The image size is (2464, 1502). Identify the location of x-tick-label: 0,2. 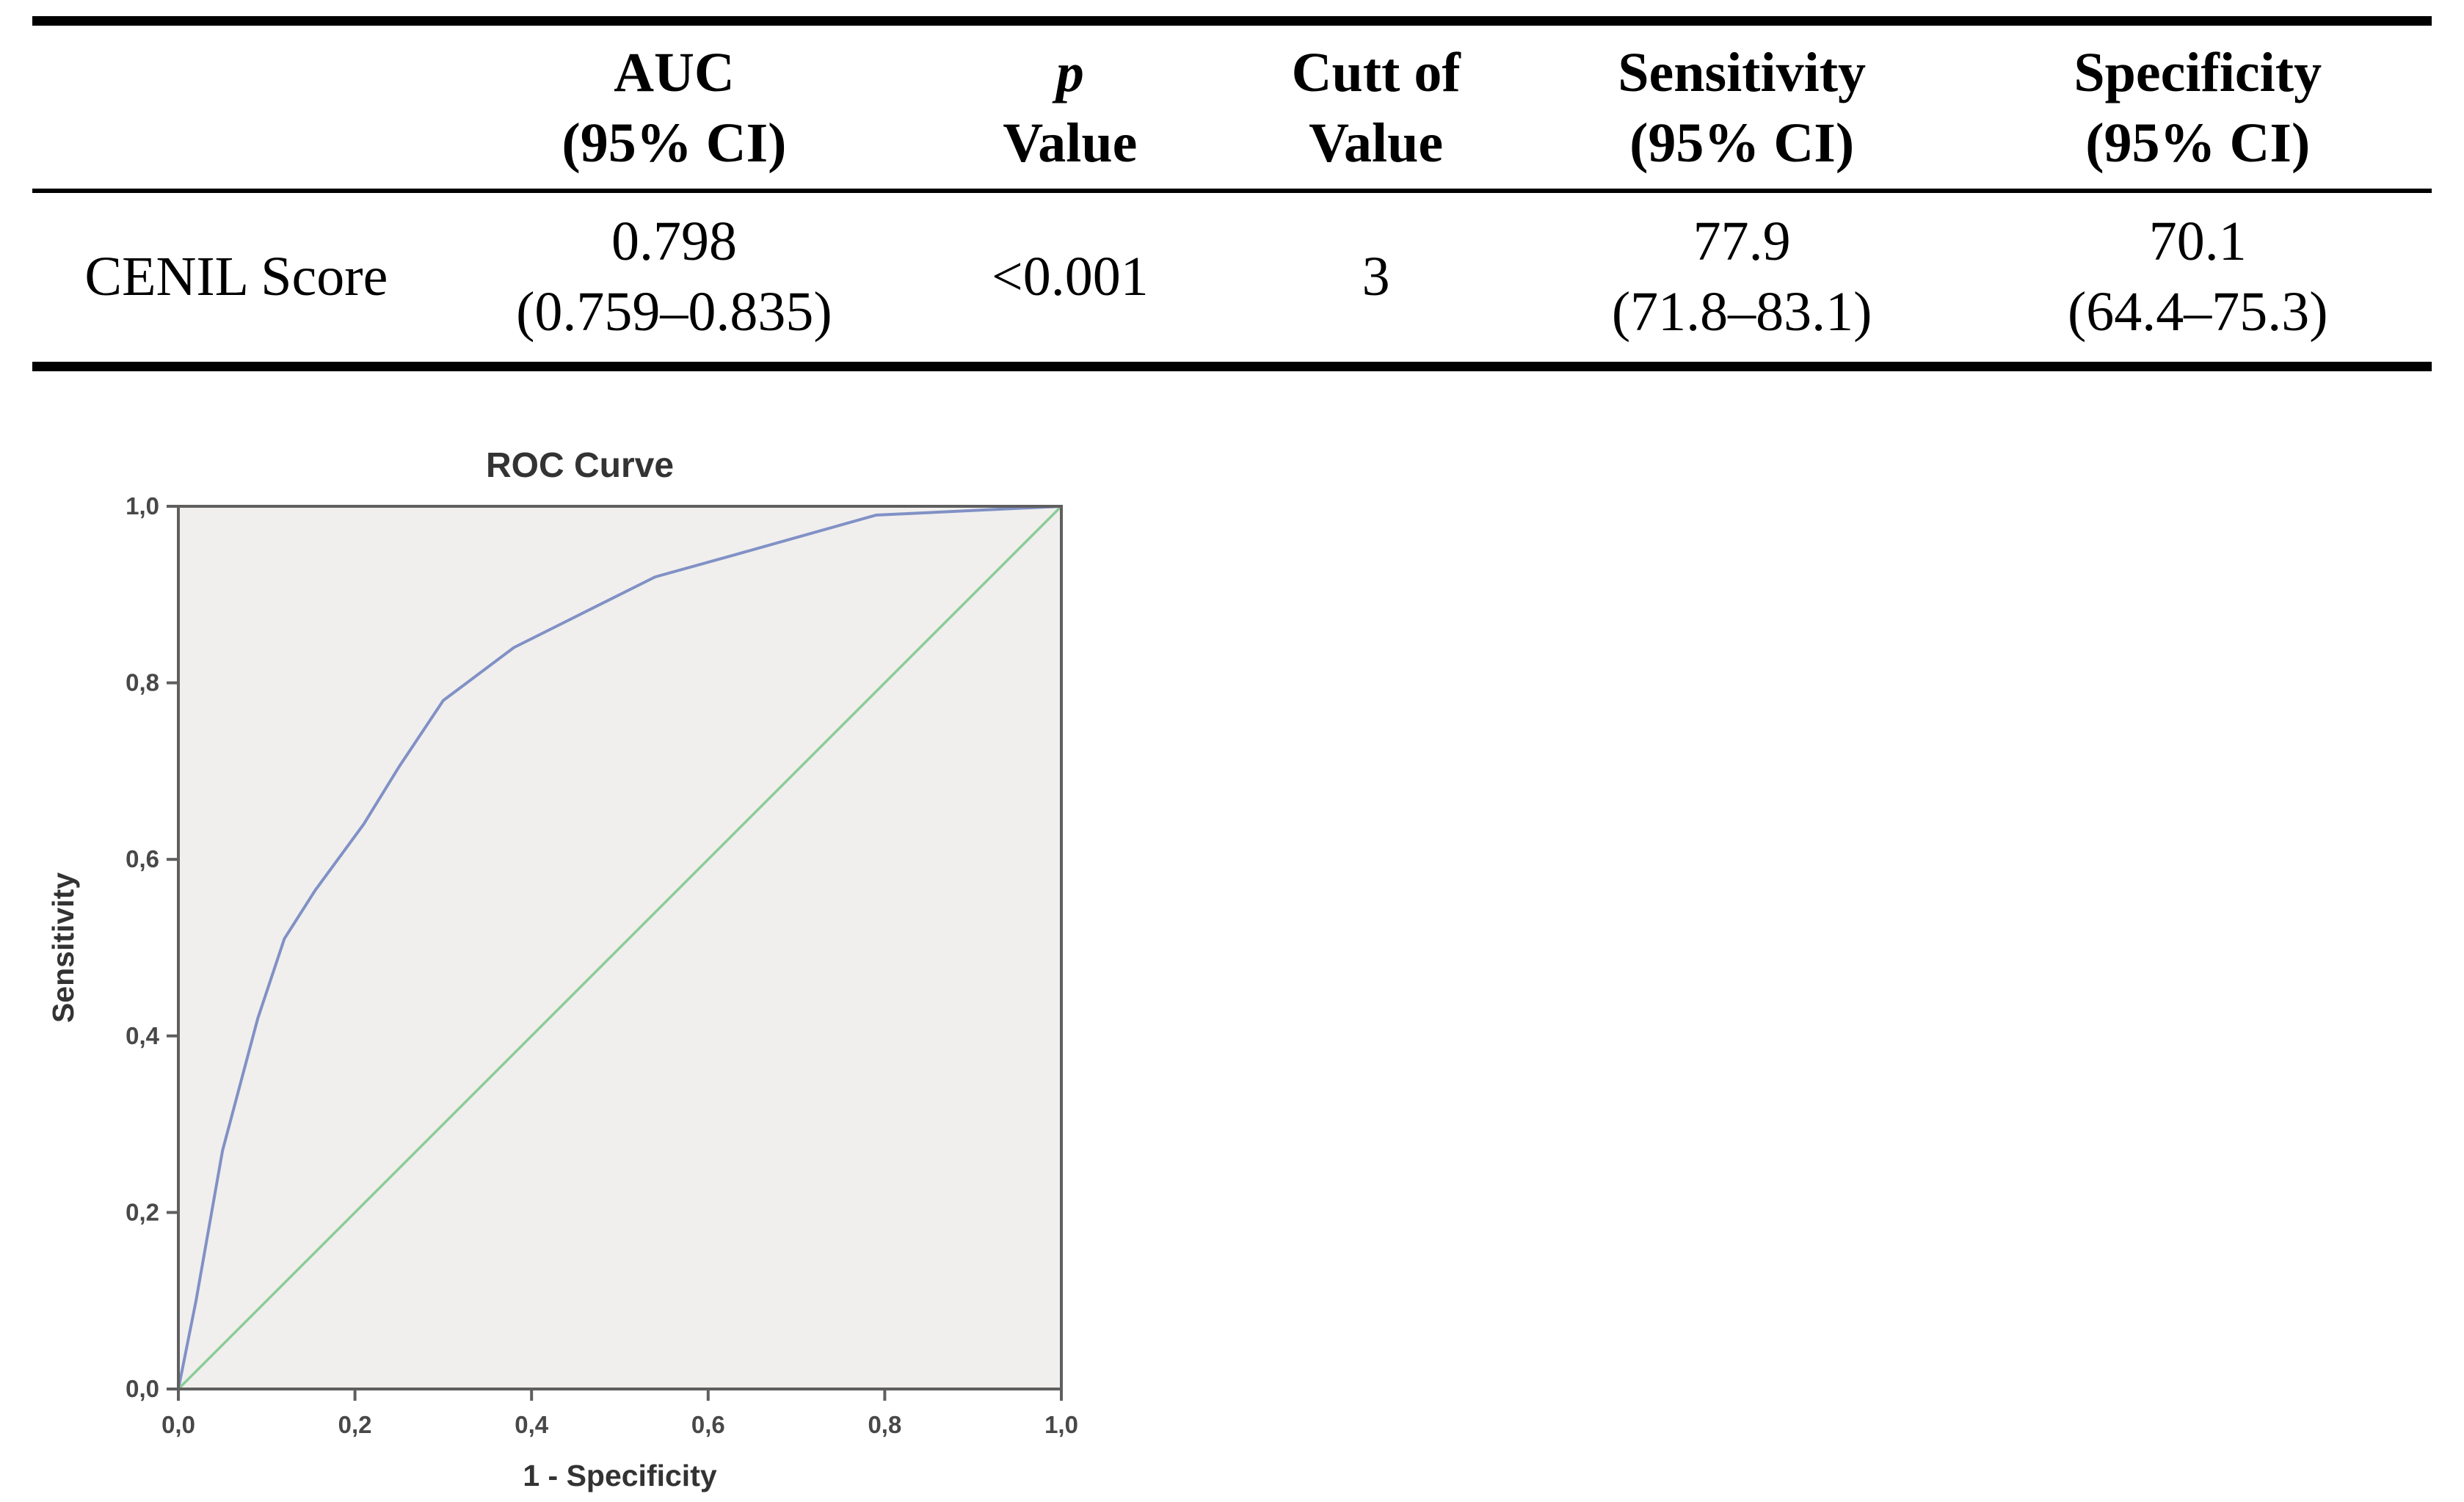
(355, 1425).